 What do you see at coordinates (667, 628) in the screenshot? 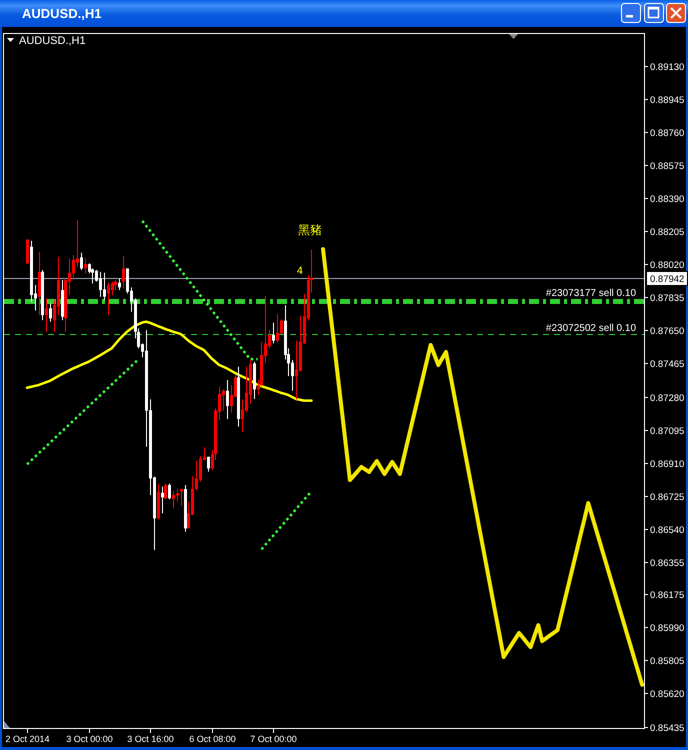
I see `y-tick-label: 0.85990` at bounding box center [667, 628].